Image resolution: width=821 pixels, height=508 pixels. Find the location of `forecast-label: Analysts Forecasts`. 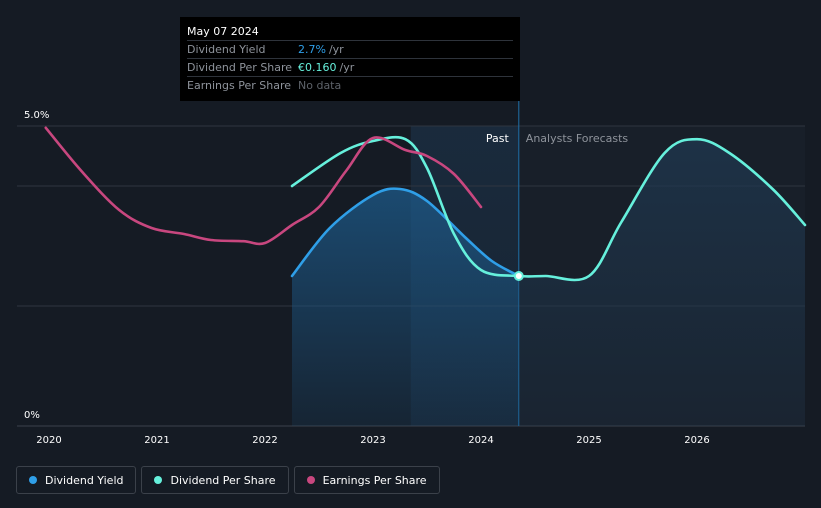

forecast-label: Analysts Forecasts is located at coordinates (577, 138).